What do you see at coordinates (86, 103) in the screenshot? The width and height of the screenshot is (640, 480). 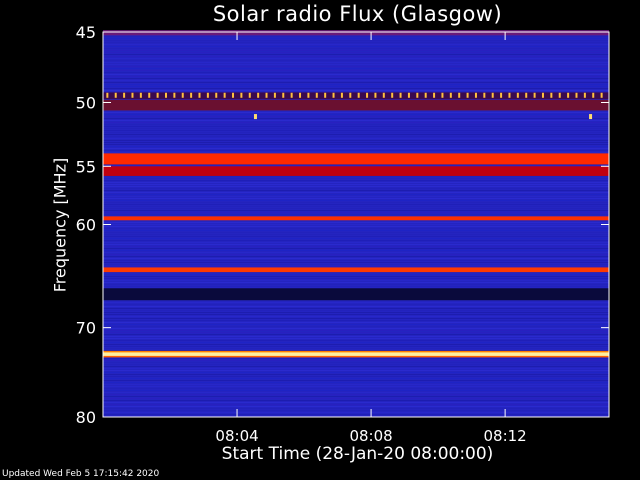 I see `y-tick-label: 50` at bounding box center [86, 103].